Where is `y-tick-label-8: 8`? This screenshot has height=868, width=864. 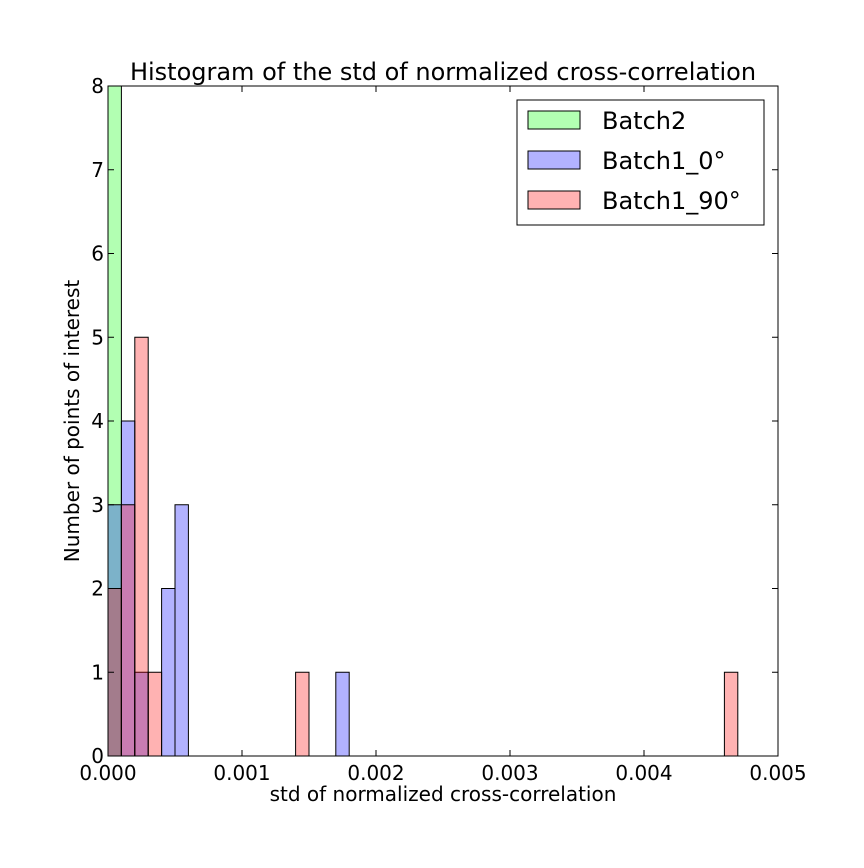
y-tick-label-8: 8 is located at coordinates (97, 86).